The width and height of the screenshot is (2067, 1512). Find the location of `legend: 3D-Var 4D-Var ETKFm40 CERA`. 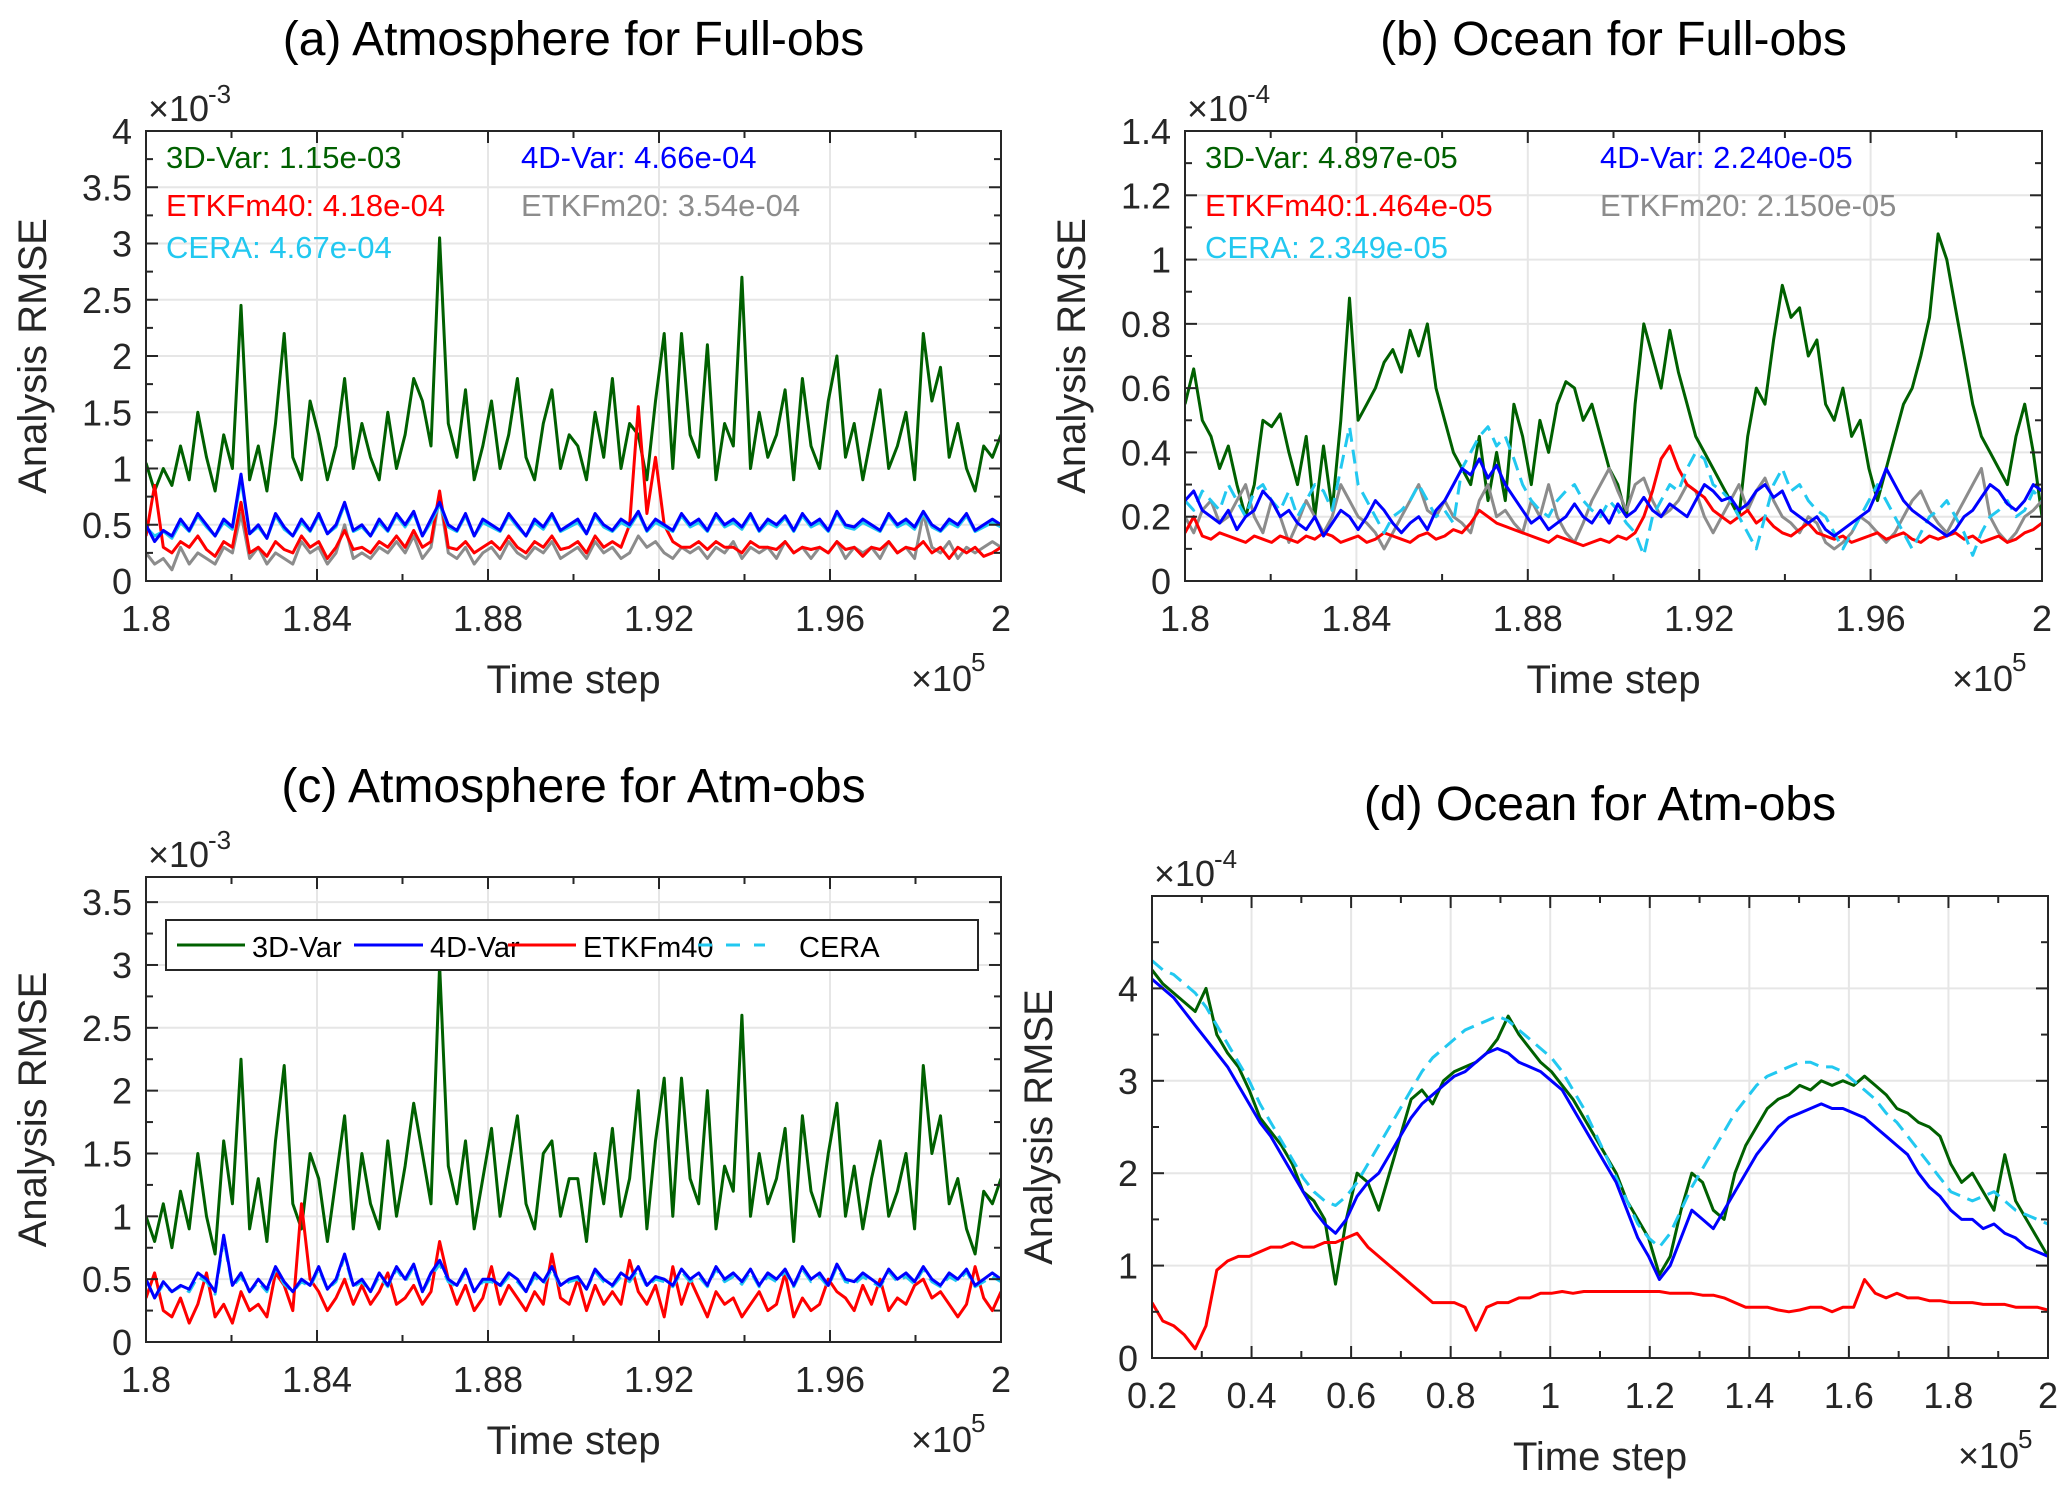

legend: 3D-Var 4D-Var ETKFm40 CERA is located at coordinates (572, 945).